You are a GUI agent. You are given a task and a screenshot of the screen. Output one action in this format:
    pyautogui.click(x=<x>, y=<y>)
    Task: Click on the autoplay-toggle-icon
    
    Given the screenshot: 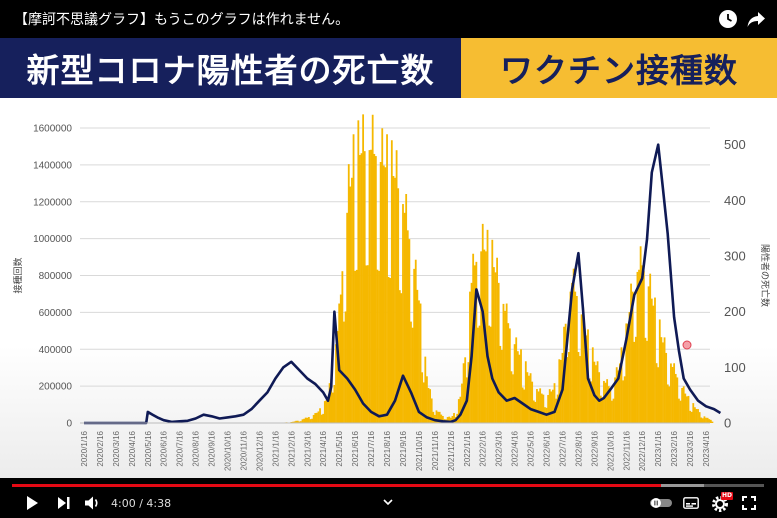 What is the action you would take?
    pyautogui.click(x=661, y=503)
    